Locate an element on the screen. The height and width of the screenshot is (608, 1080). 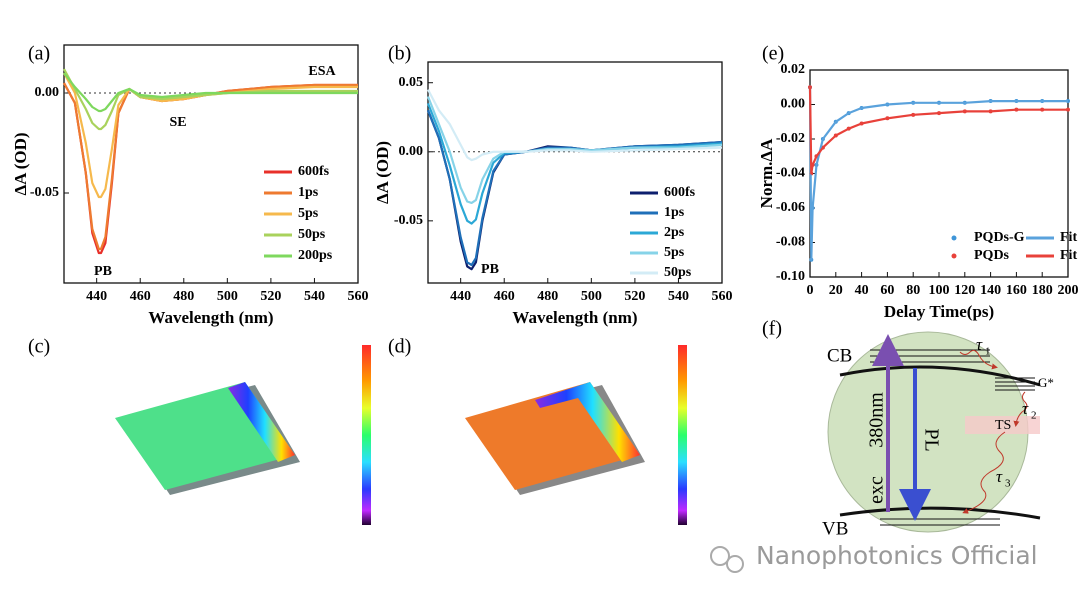
tau1-label: τ is located at coordinates (979, 344).